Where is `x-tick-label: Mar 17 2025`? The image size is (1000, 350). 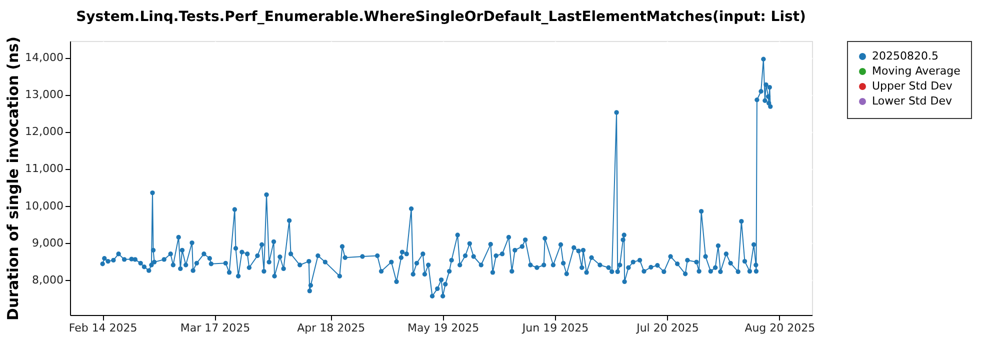
x-tick-label: Mar 17 2025 is located at coordinates (215, 328).